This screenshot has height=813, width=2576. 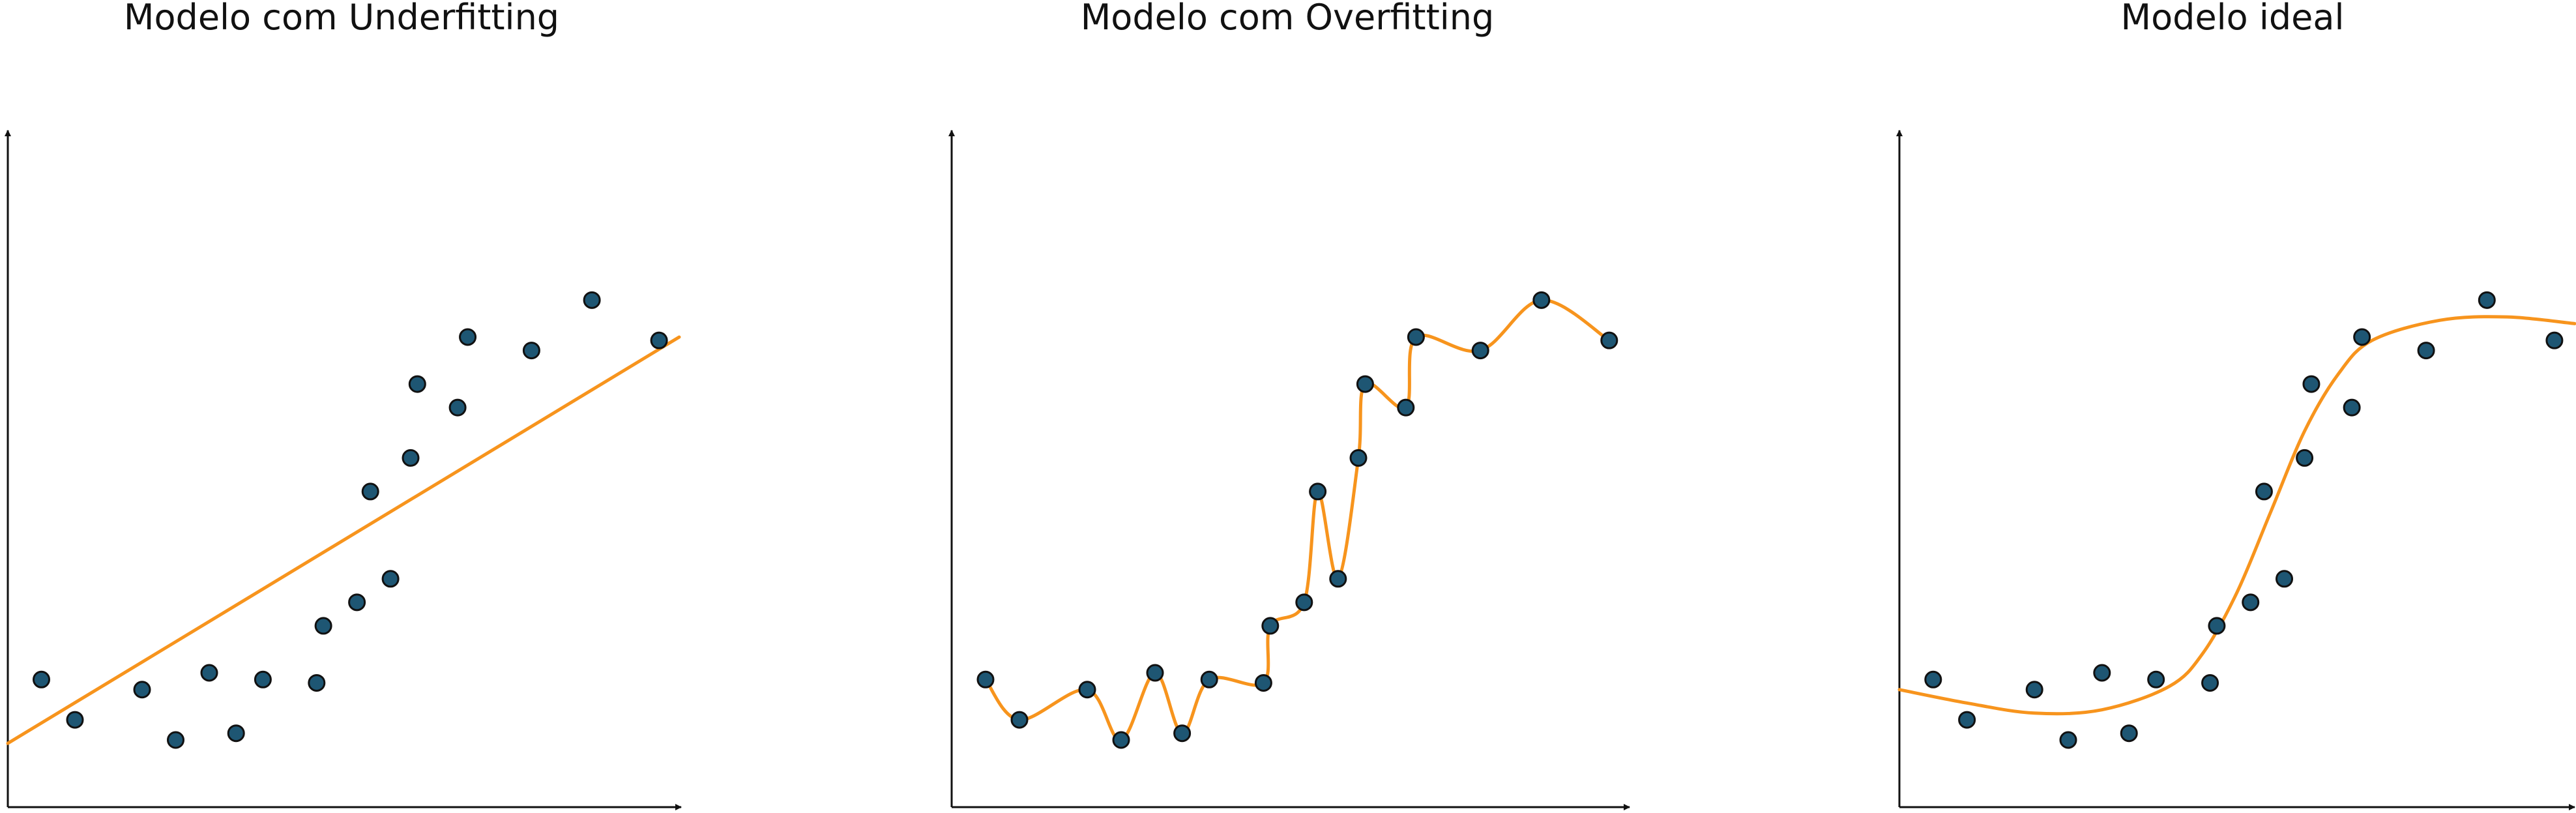 I want to click on panel-title-underfitting: Modelo com Underfitting, so click(x=341, y=19).